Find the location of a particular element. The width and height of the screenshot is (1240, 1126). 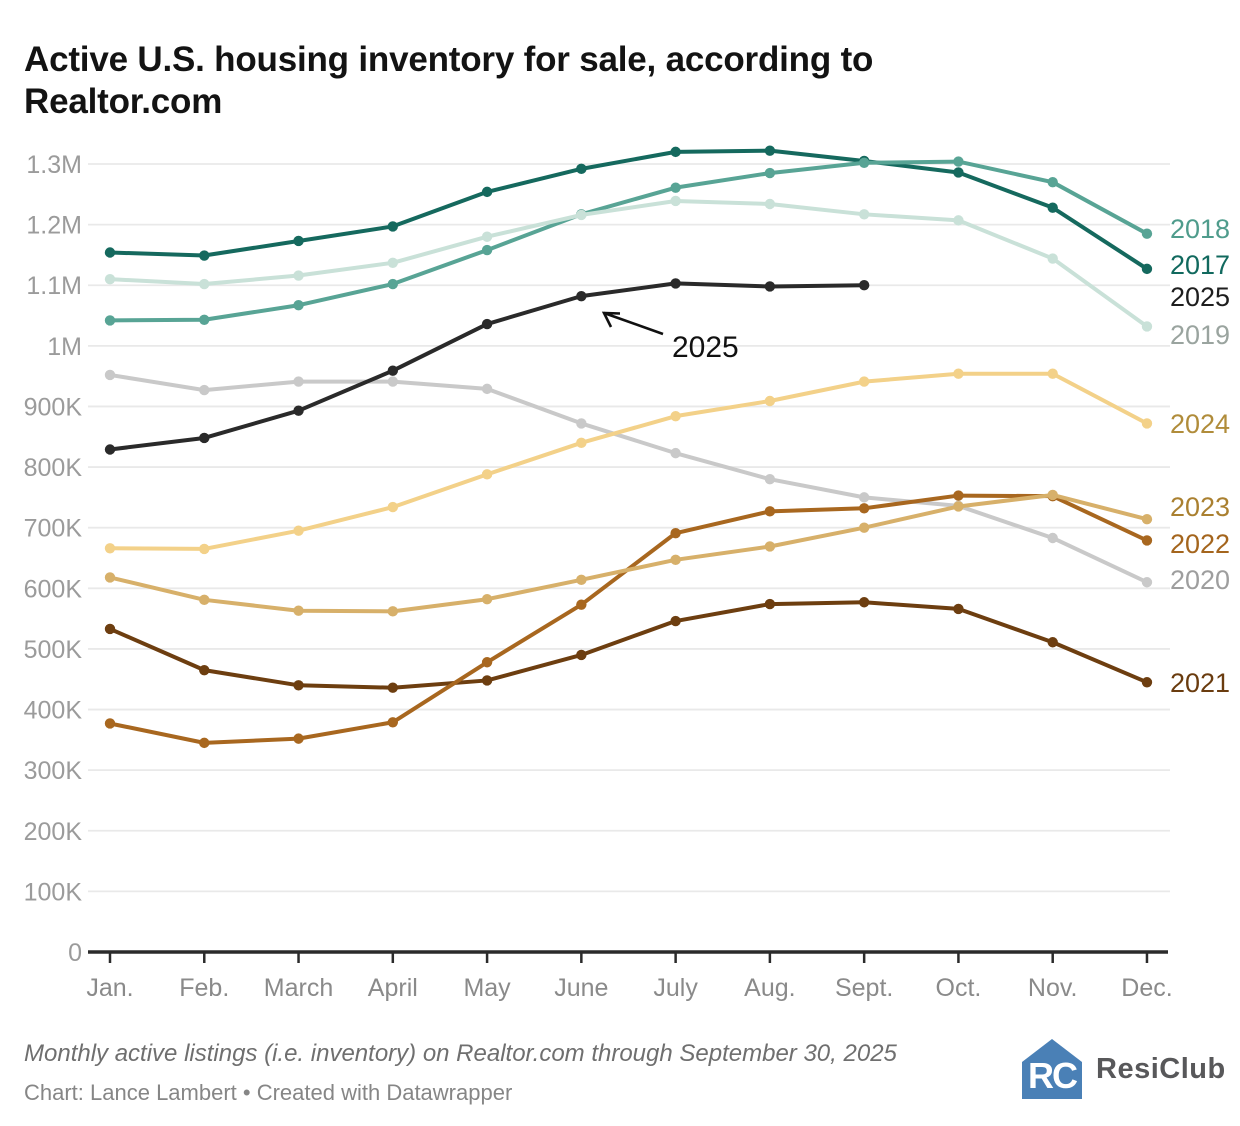

data-point-2019-May is located at coordinates (487, 236).